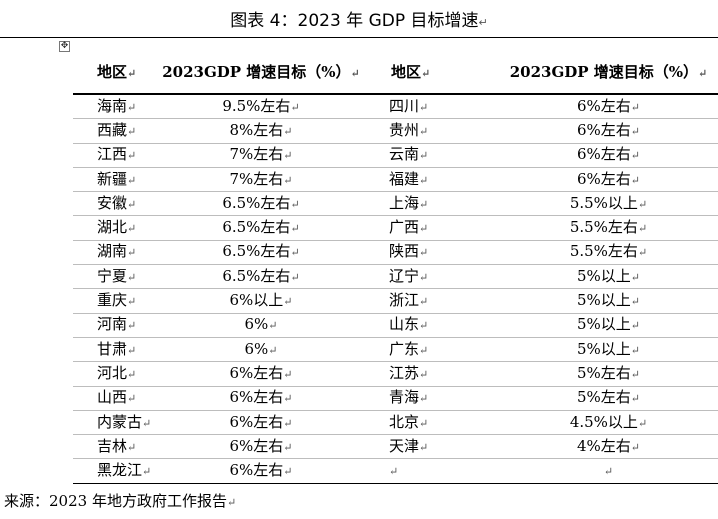 Image resolution: width=718 pixels, height=519 pixels. What do you see at coordinates (440, 253) in the screenshot?
I see `region-right-cell: 陕西↵` at bounding box center [440, 253].